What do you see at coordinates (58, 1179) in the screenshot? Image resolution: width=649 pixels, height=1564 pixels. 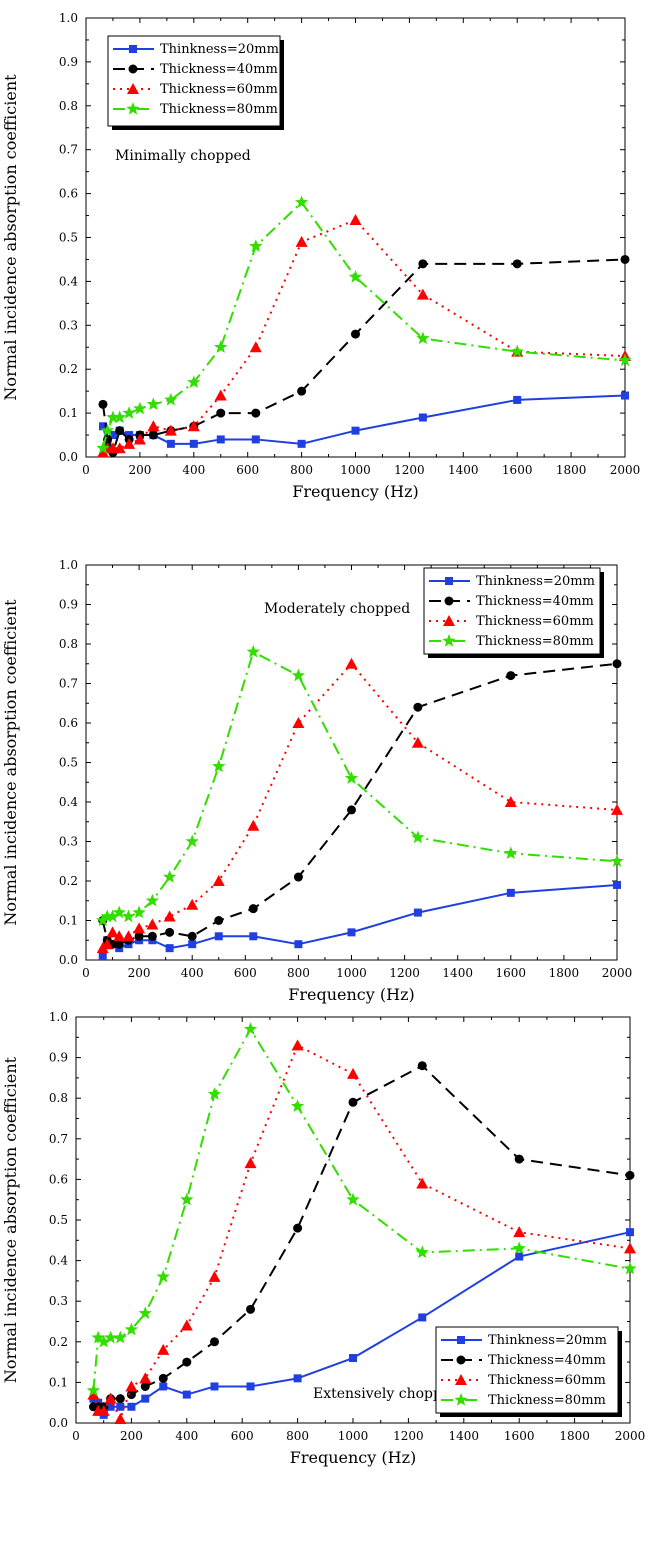 I see `y-tick-label: 0.6` at bounding box center [58, 1179].